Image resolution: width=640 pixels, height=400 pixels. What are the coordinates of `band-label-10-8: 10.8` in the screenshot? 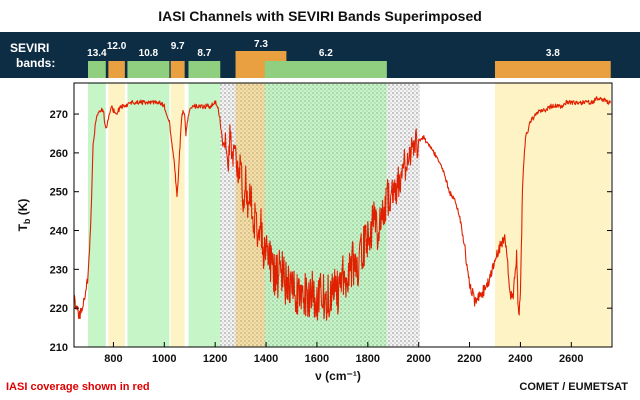 It's located at (149, 53).